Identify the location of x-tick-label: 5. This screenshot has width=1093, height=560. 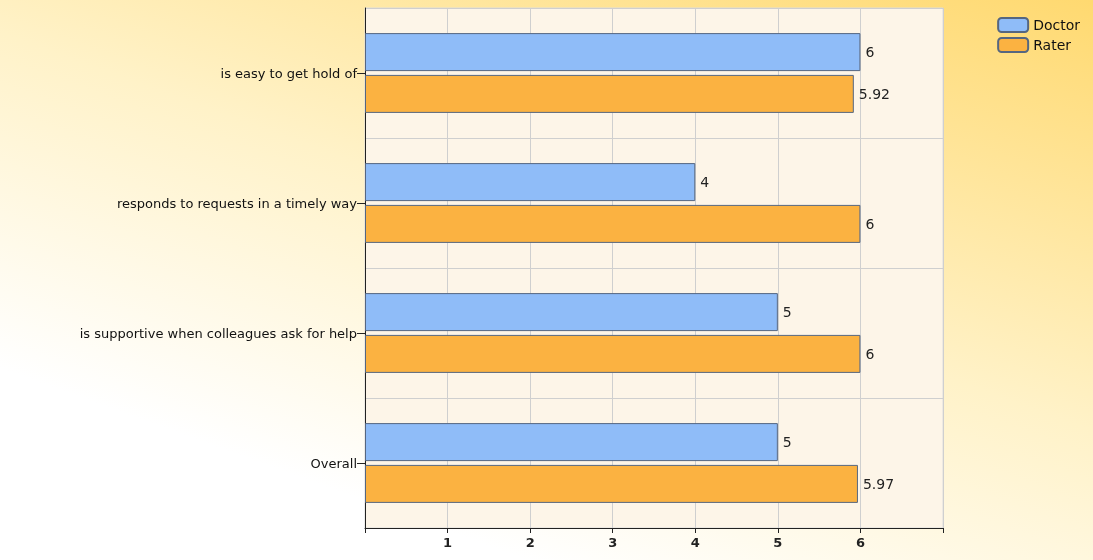
(778, 542).